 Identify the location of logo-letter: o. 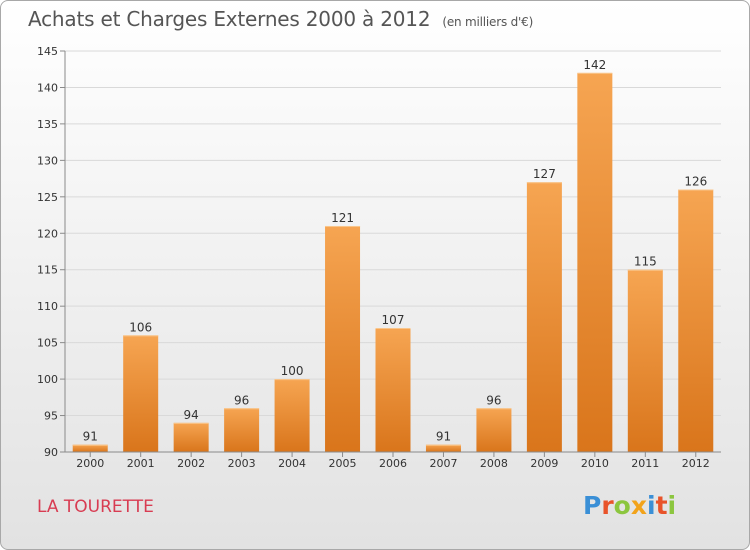
(622, 505).